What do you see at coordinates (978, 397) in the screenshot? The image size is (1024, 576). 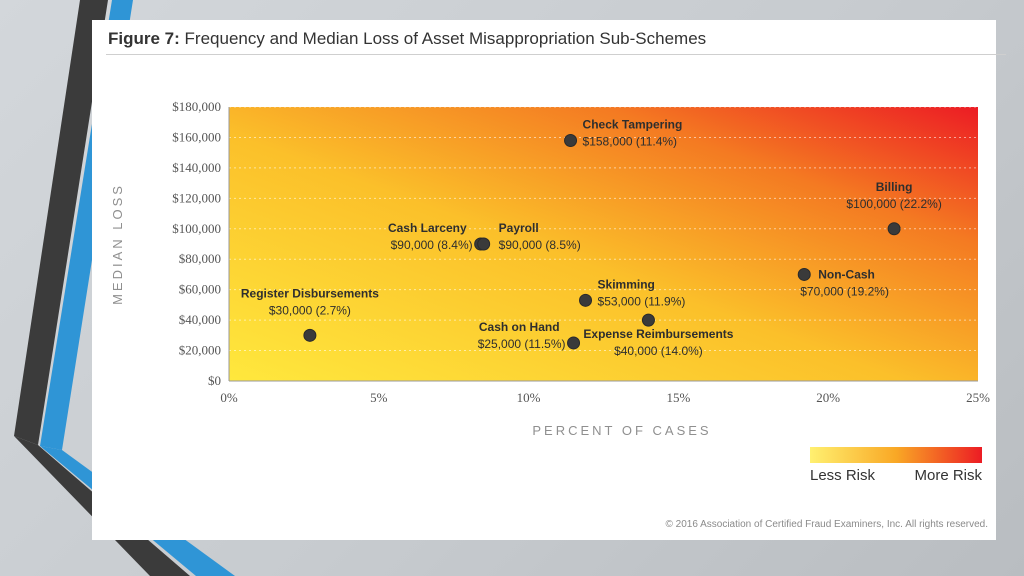 I see `x-tick-label: 25%` at bounding box center [978, 397].